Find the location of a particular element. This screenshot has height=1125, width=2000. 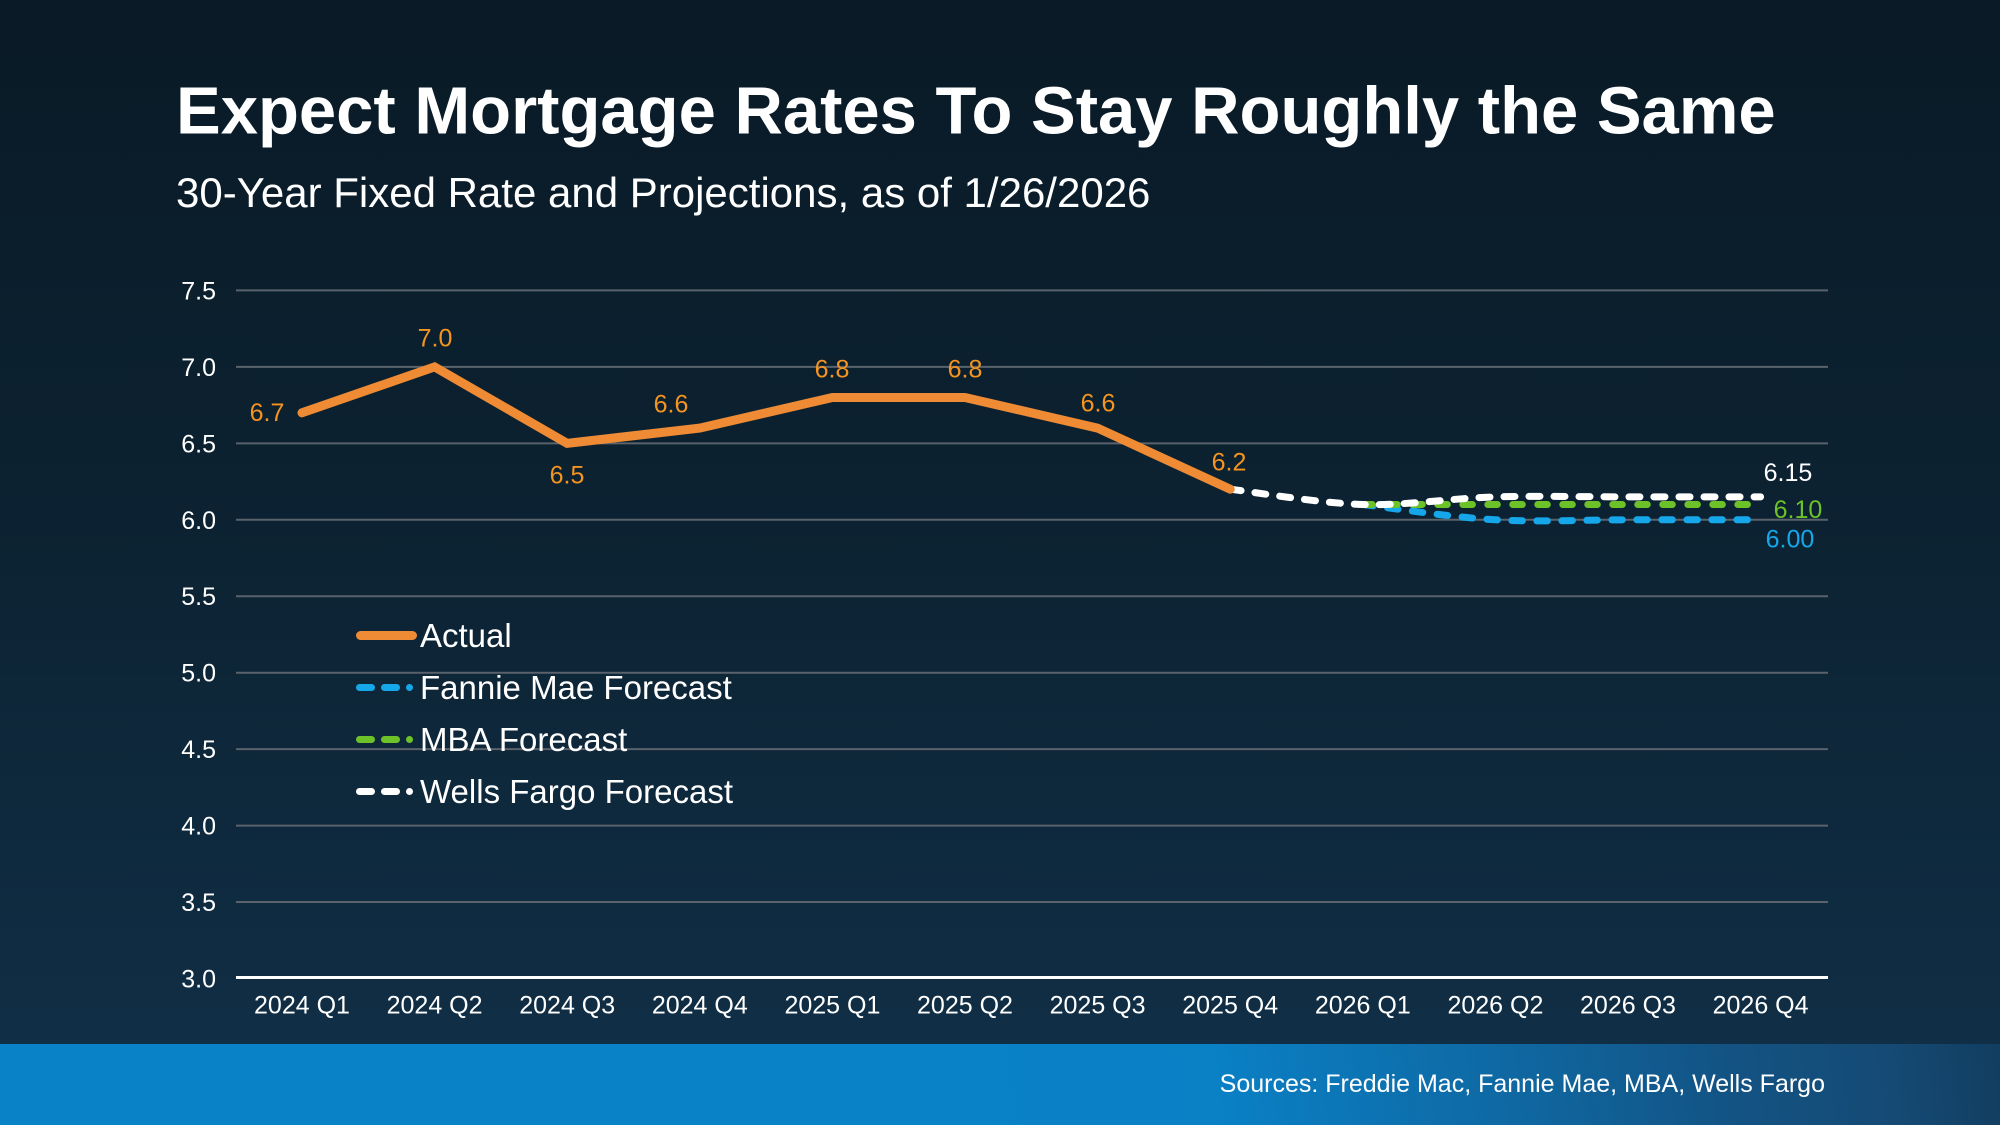

svg-text: 4.5 is located at coordinates (198, 750).